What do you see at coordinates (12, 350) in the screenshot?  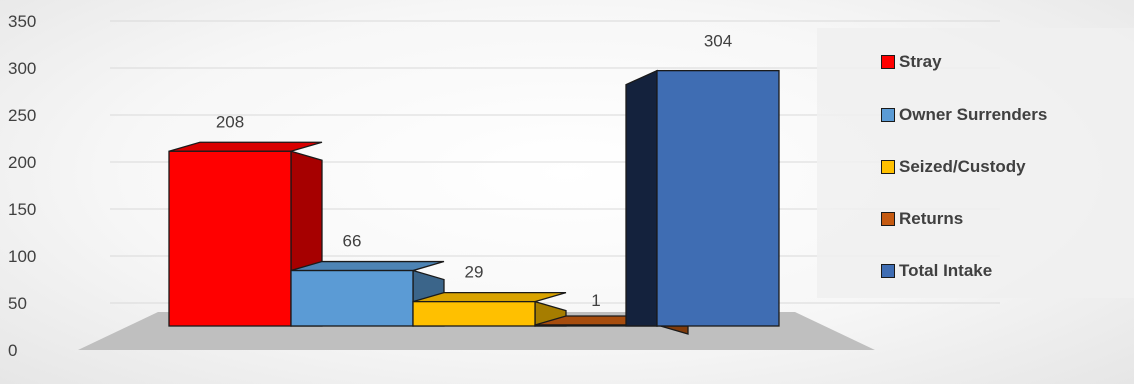 I see `y-tick-label: 0` at bounding box center [12, 350].